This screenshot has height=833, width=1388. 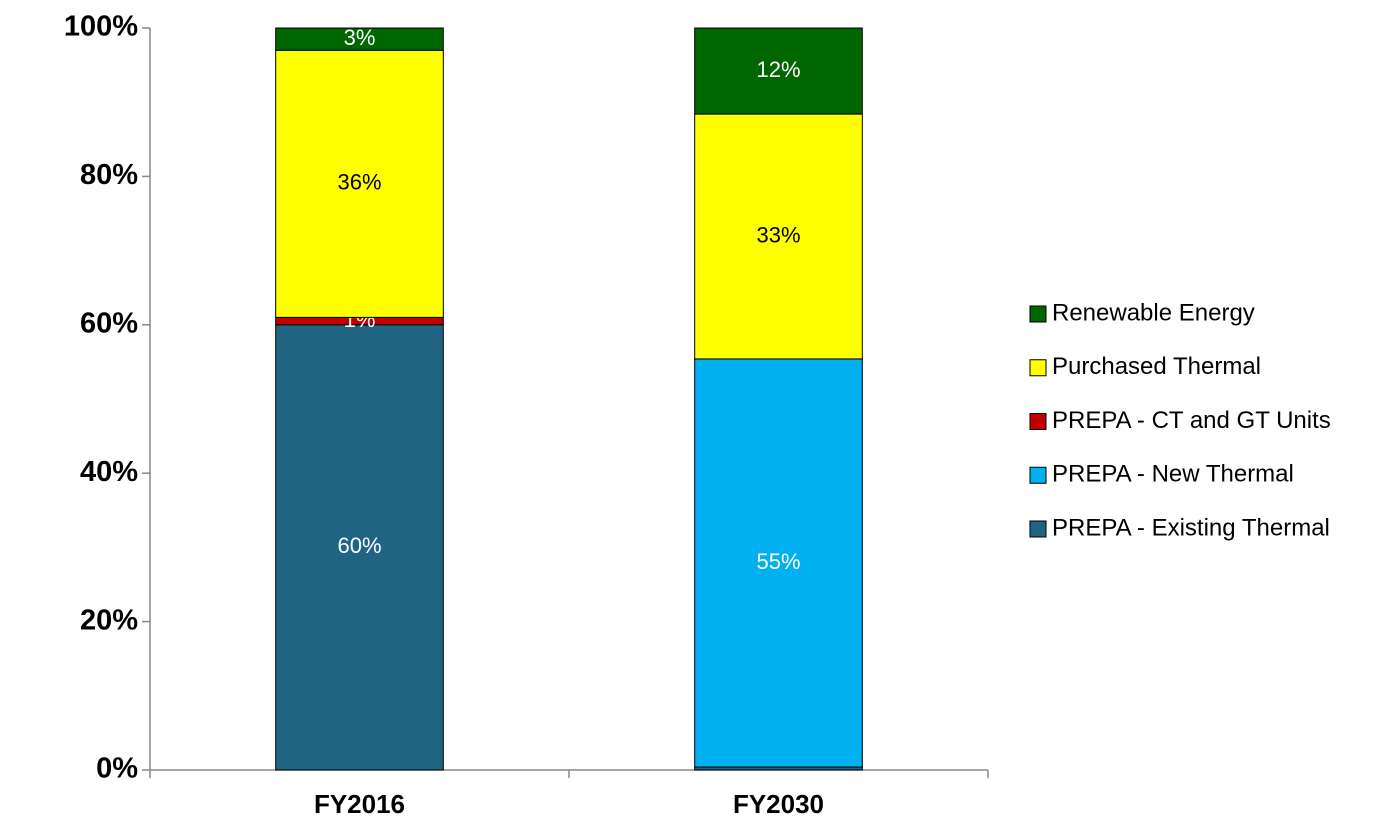 I want to click on data-label: 33%, so click(x=778, y=234).